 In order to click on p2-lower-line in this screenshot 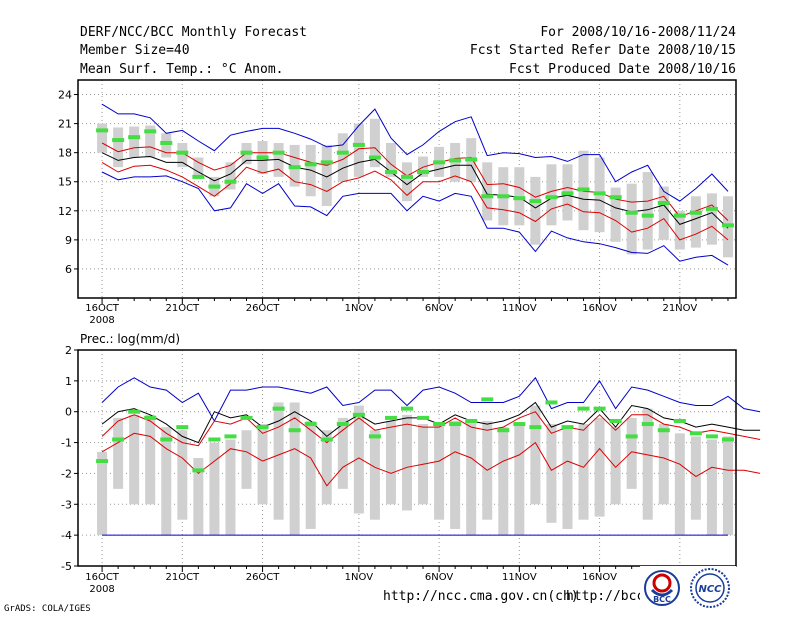, I will do `click(431, 459)`.